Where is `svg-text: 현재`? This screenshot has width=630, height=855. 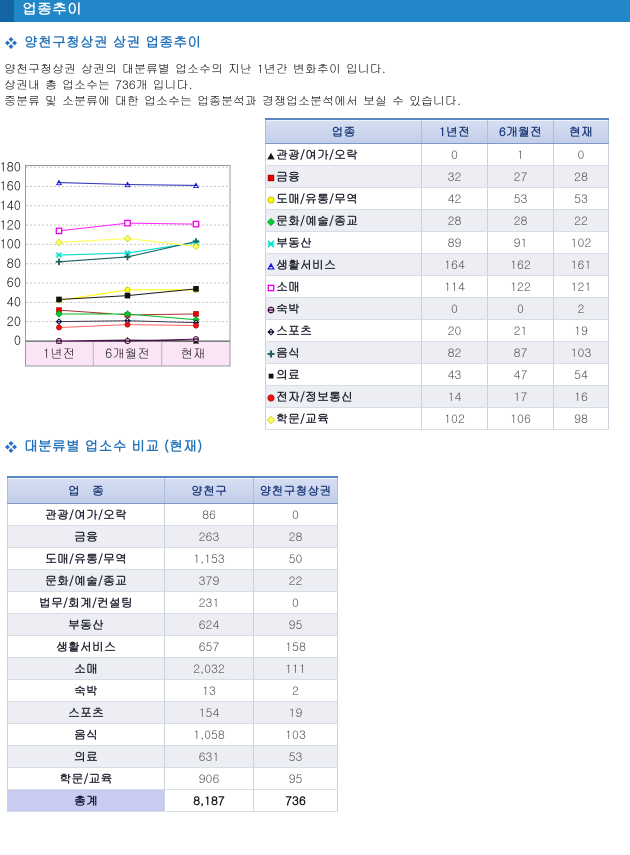 svg-text: 현재 is located at coordinates (193, 353).